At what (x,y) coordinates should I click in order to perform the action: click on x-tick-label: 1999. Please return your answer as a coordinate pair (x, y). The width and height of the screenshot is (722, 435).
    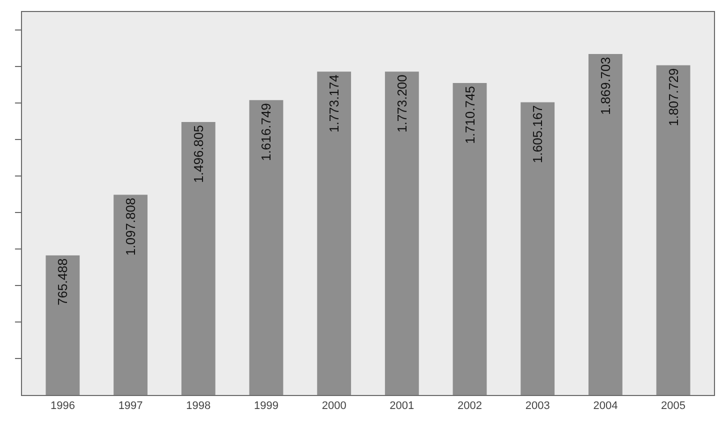
    Looking at the image, I should click on (266, 406).